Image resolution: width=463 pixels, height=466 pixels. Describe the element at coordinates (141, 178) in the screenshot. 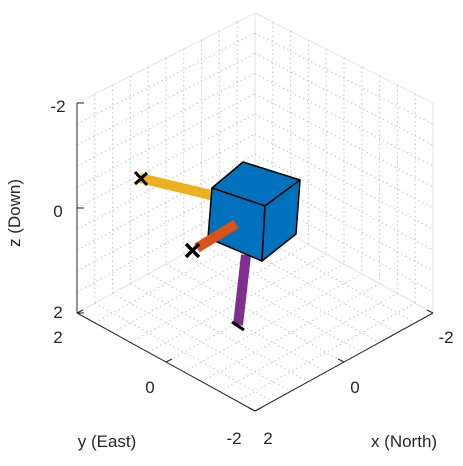

I see `vector-east-arrowhead` at that location.